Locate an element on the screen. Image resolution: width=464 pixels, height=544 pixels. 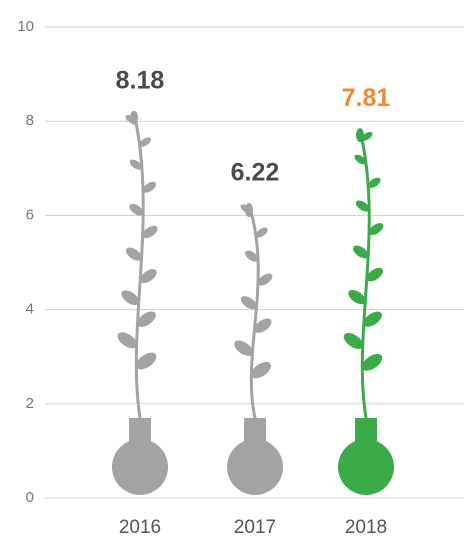
x-tick-label: 2018 is located at coordinates (366, 527).